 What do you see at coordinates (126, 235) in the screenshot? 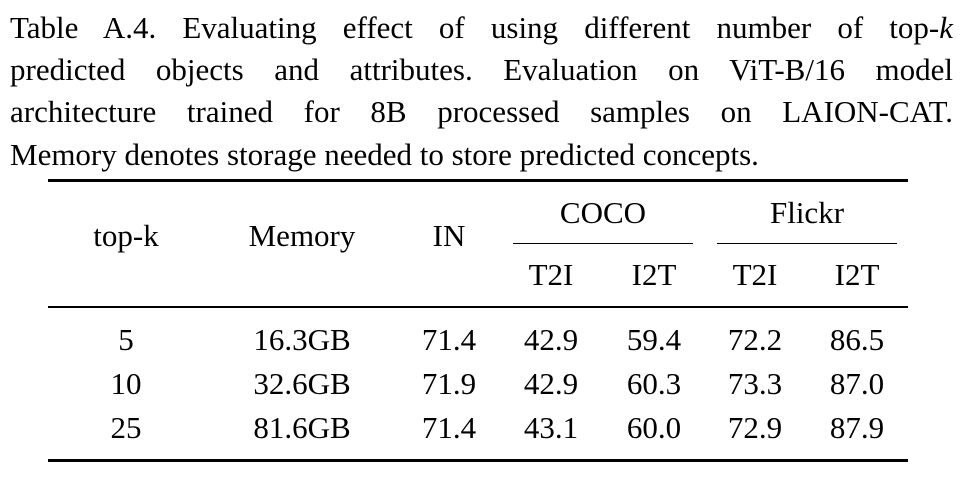
I see `header-cell: top-k` at bounding box center [126, 235].